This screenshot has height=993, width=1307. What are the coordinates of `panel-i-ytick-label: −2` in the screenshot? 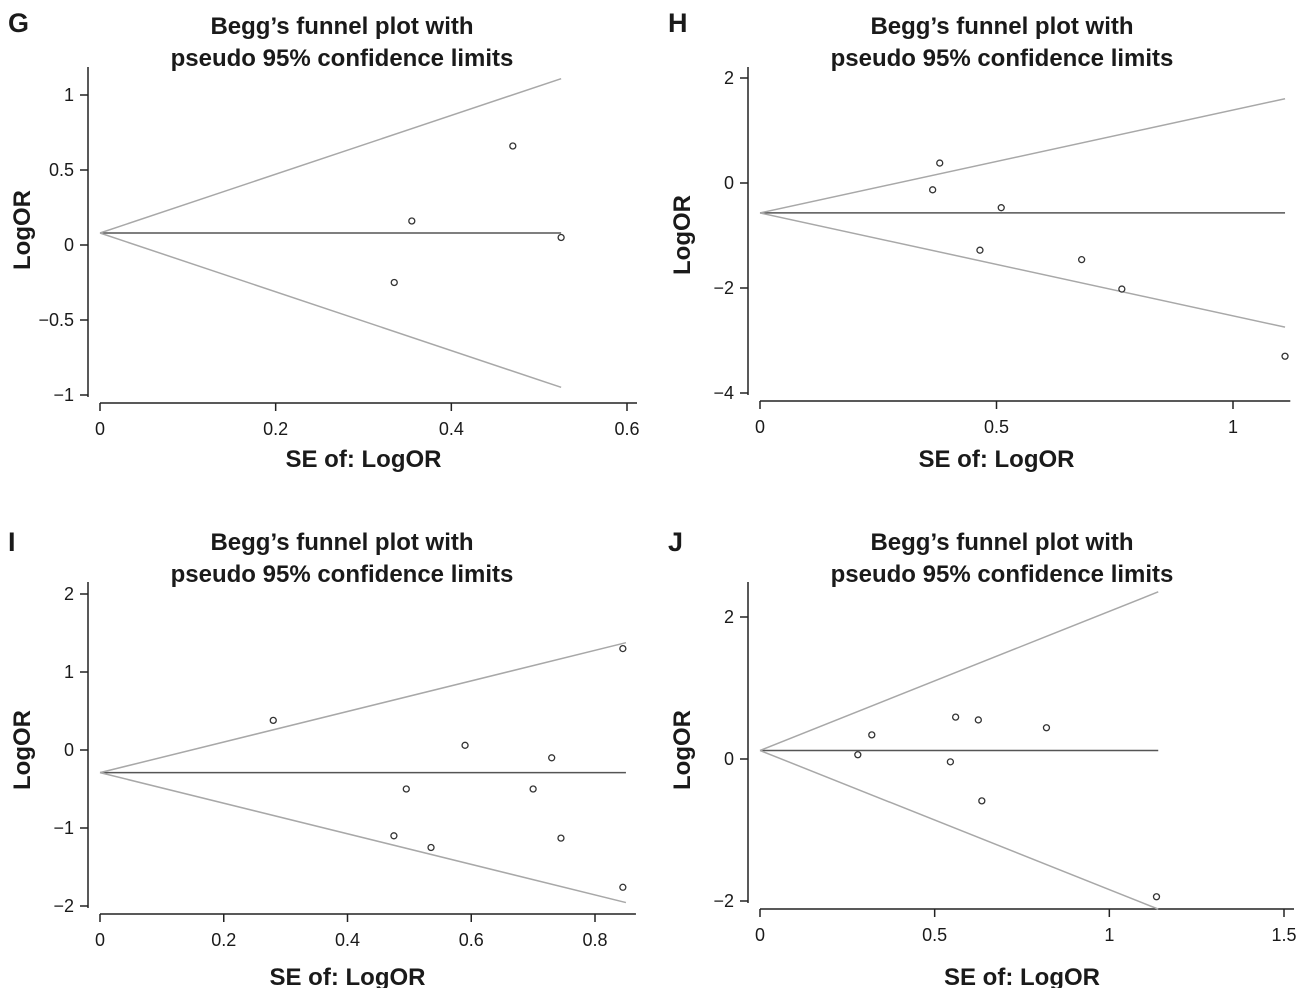 It's located at (63, 906).